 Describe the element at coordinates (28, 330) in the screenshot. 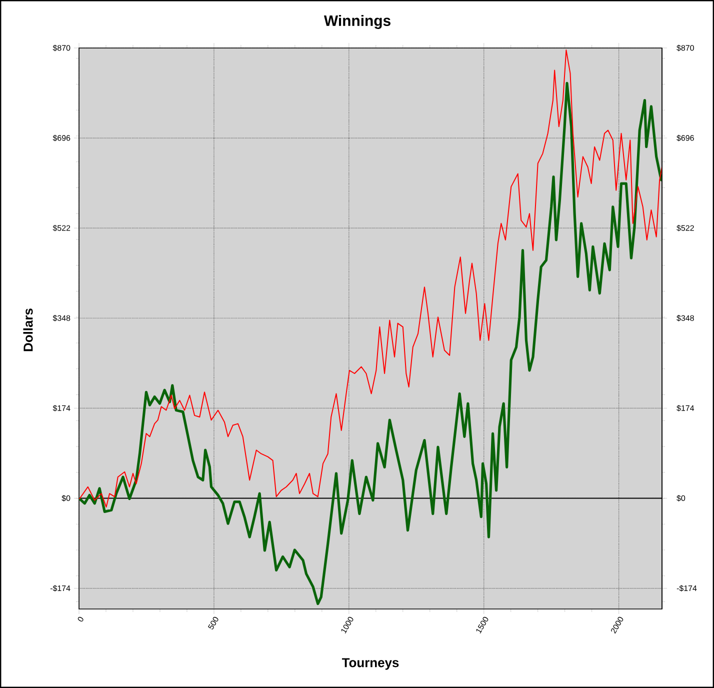

I see `y-axis-title: Dollars` at that location.